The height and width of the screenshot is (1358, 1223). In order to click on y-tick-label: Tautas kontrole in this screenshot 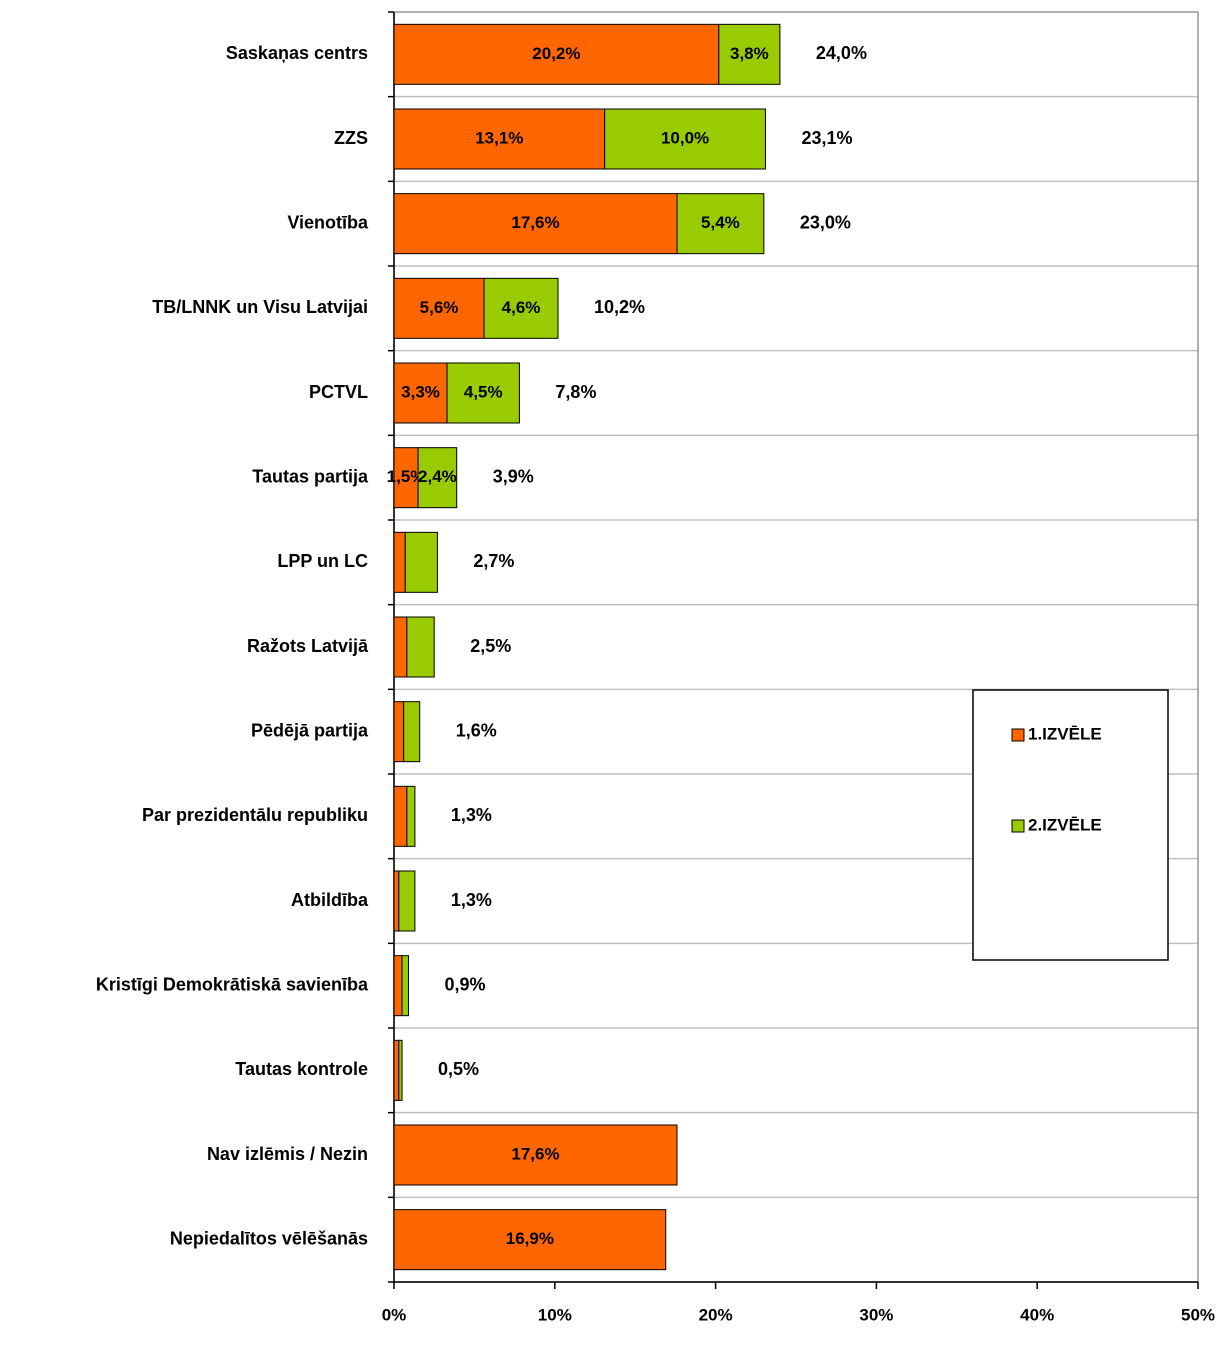, I will do `click(301, 1069)`.